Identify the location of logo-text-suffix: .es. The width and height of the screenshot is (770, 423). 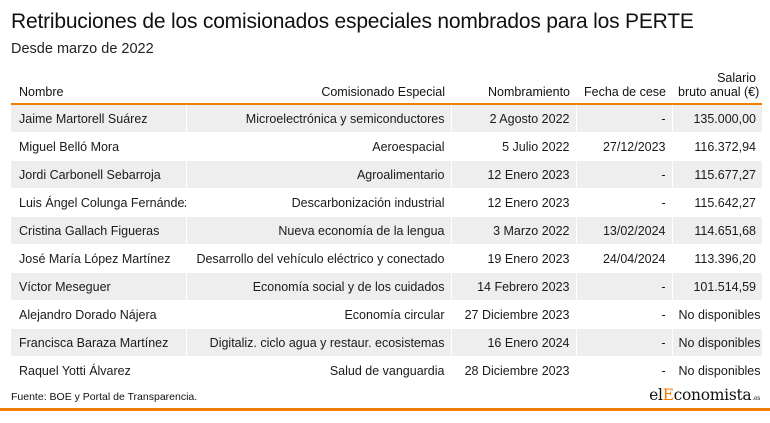
(756, 398).